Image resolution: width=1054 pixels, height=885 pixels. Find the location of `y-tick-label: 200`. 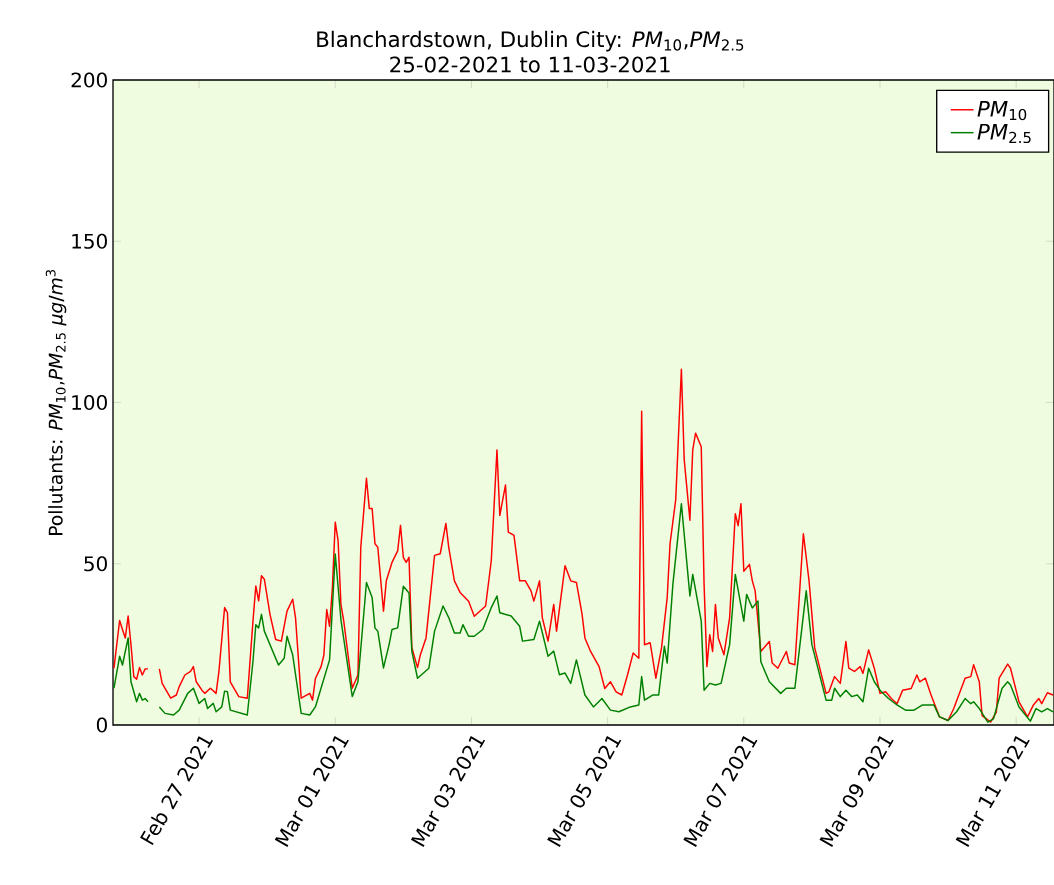

y-tick-label: 200 is located at coordinates (89, 80).